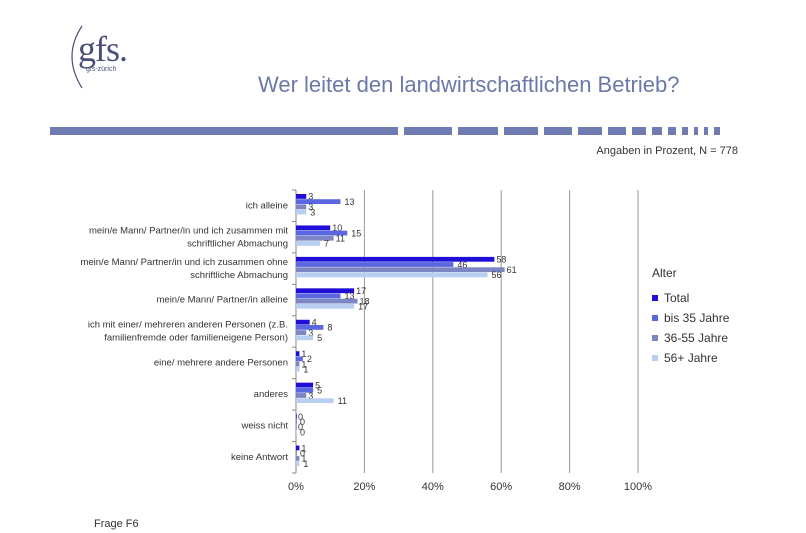 Image resolution: width=806 pixels, height=533 pixels. I want to click on category-label: ich alleine, so click(267, 205).